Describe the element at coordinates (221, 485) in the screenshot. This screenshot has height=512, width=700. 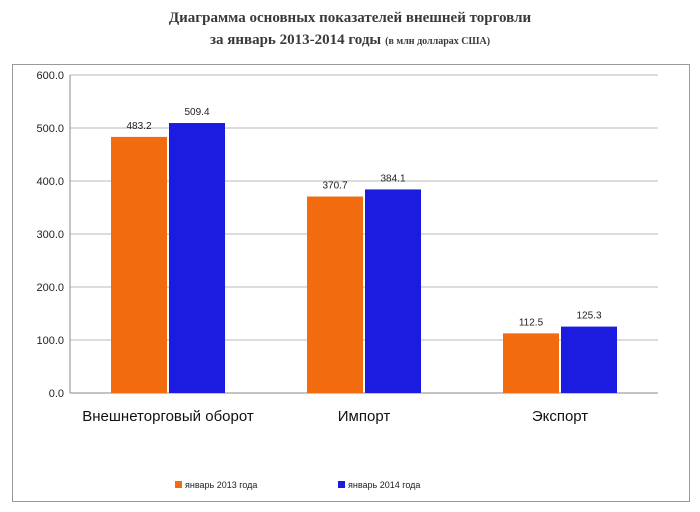
I see `legend-label: январь 2013 года` at that location.